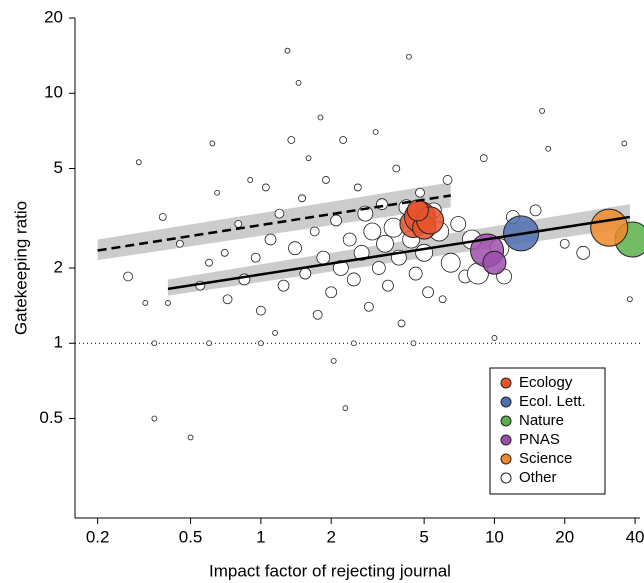 The height and width of the screenshot is (583, 644). Describe the element at coordinates (541, 420) in the screenshot. I see `legend-label: Nature` at that location.